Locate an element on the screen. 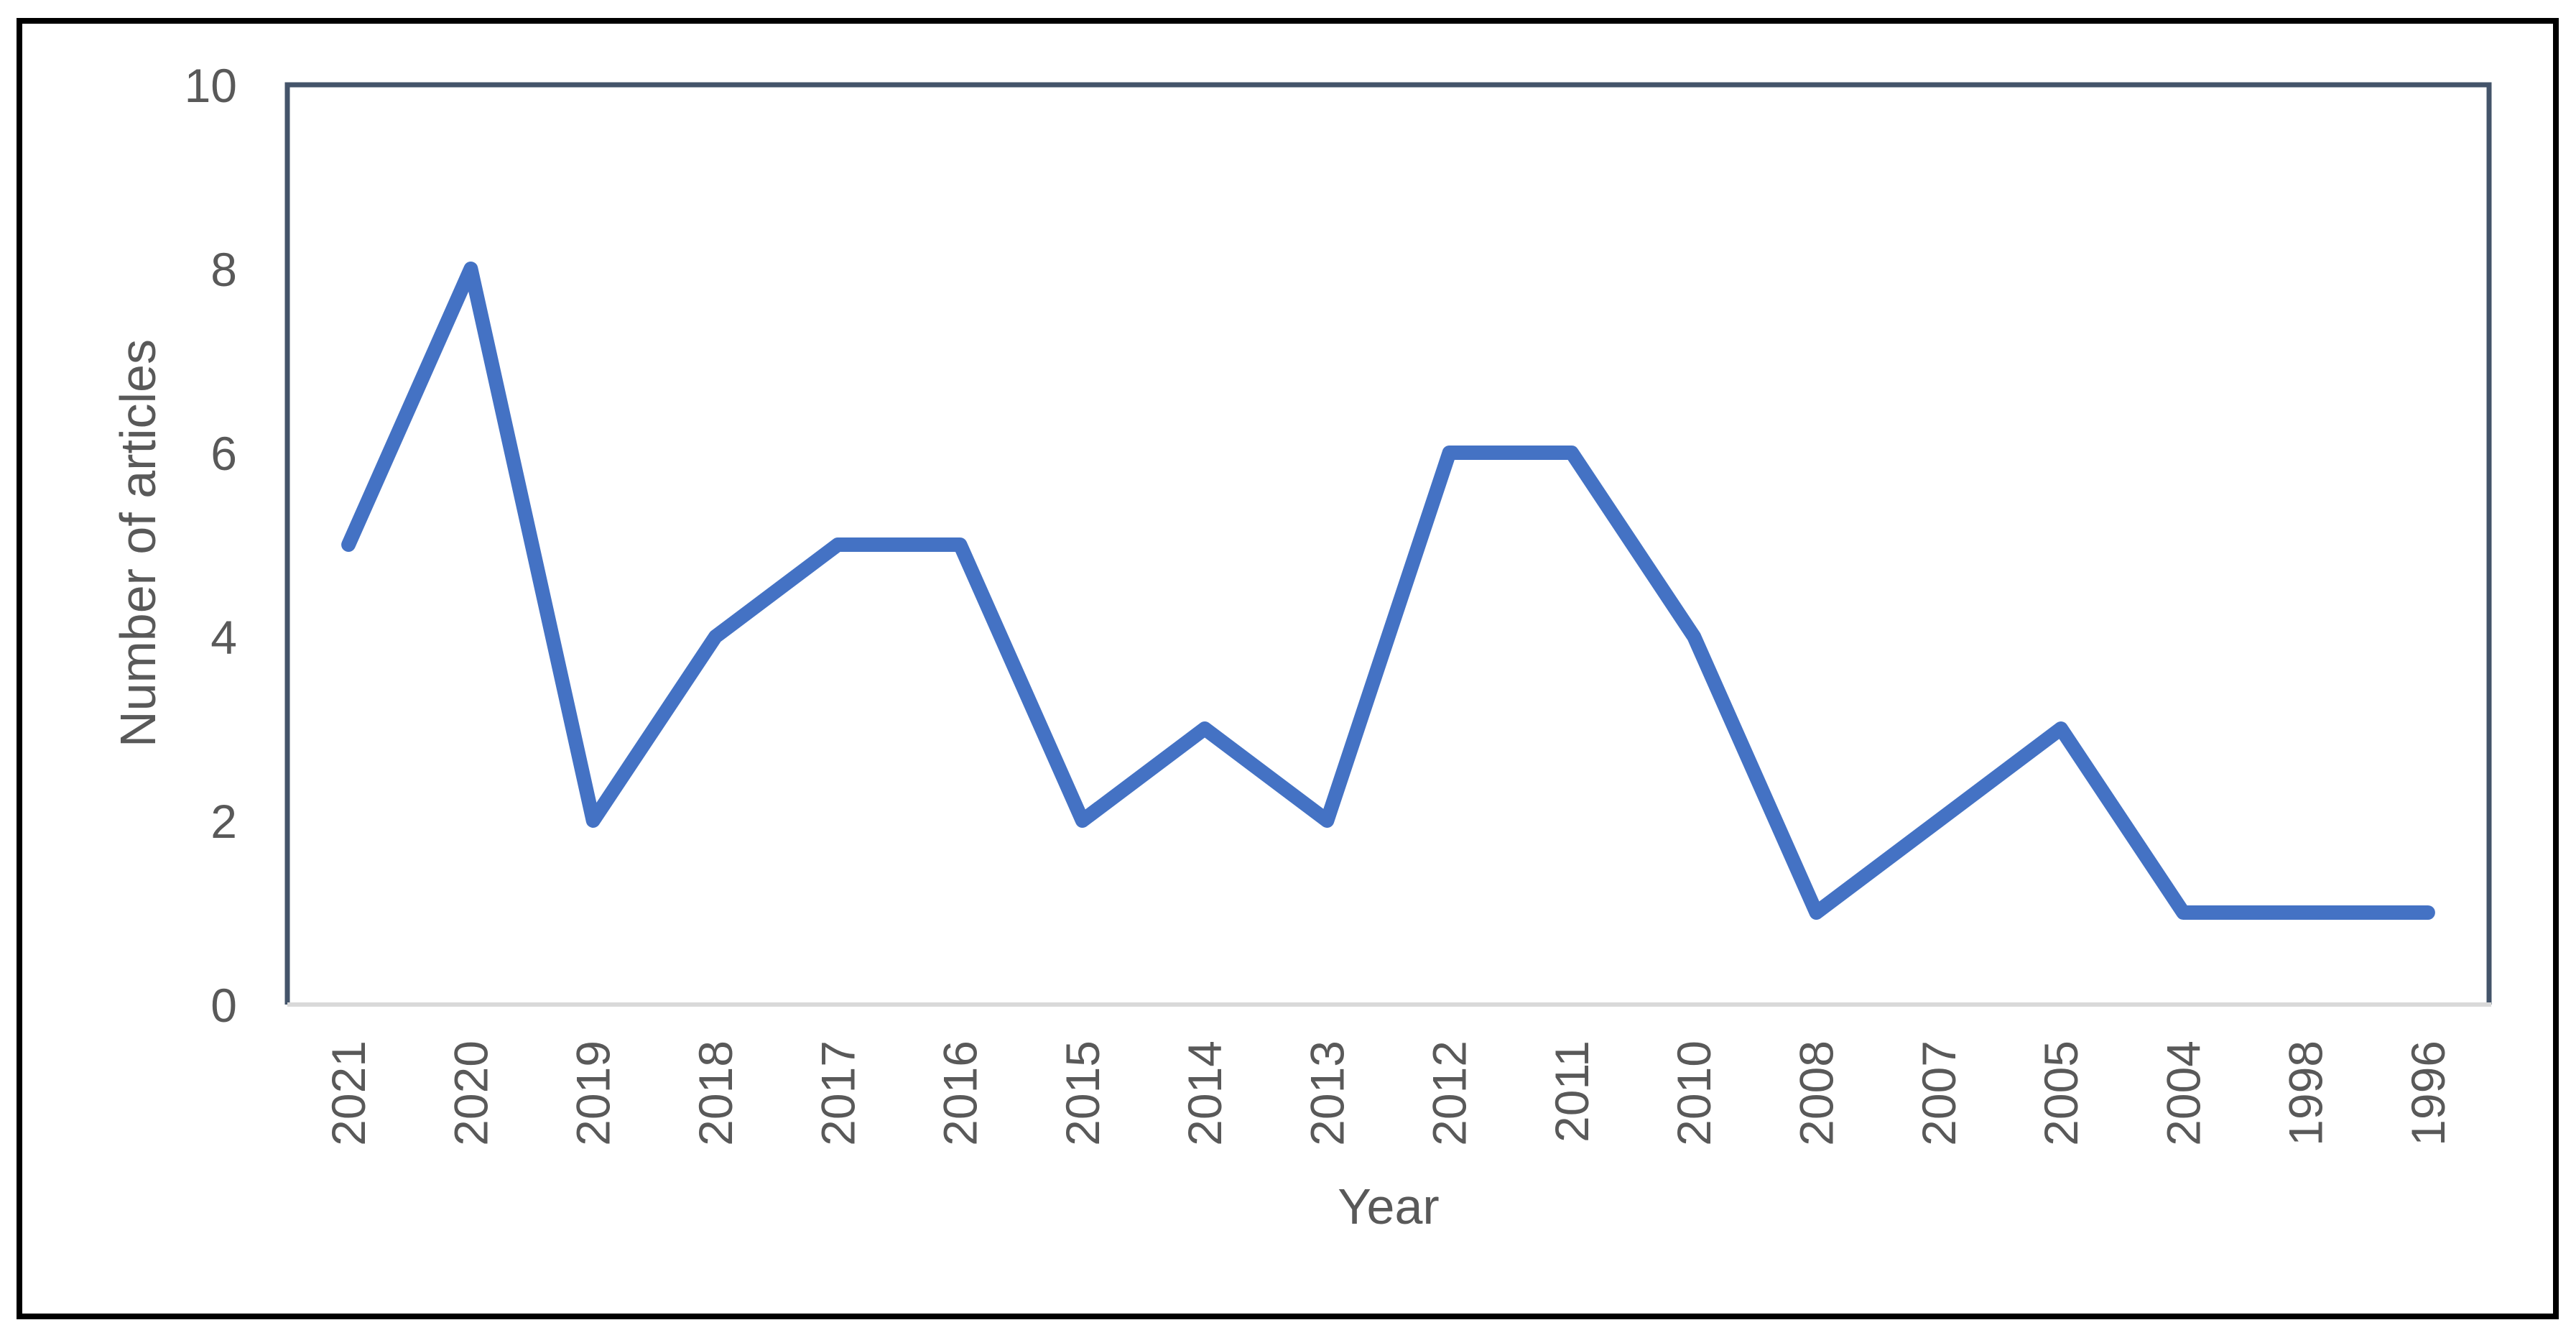 The image size is (2576, 1343). x-tick-label-1998: 1998 is located at coordinates (2305, 1093).